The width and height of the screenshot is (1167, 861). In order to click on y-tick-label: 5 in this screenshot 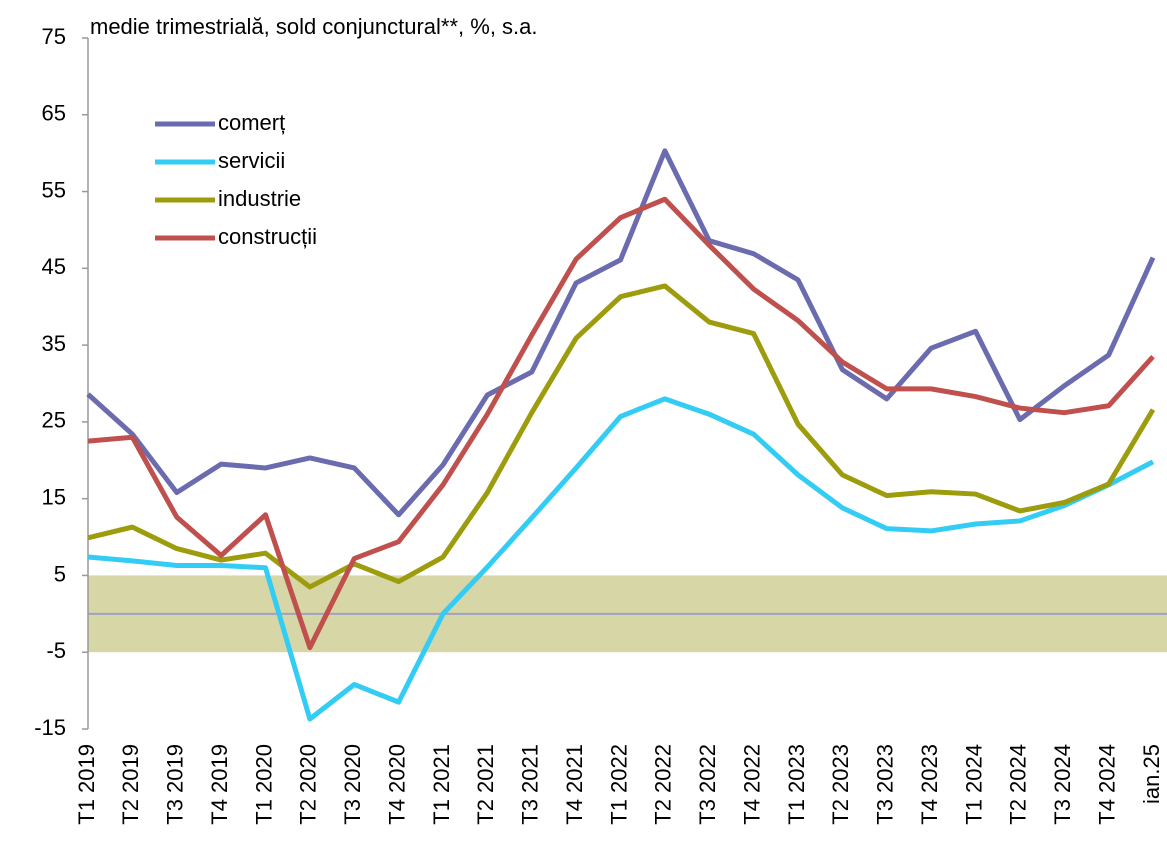, I will do `click(60, 573)`.